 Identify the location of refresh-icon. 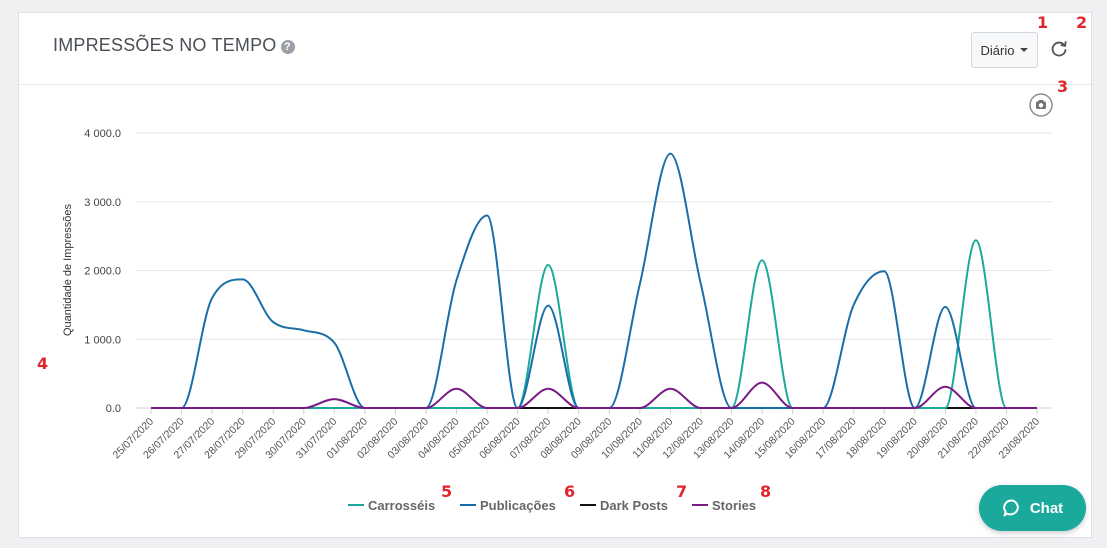
(1059, 49).